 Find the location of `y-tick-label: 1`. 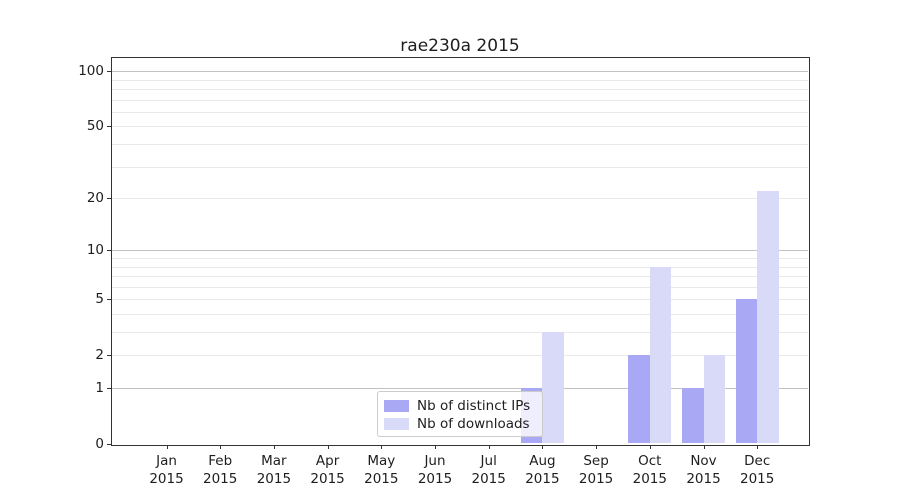

y-tick-label: 1 is located at coordinates (99, 388).